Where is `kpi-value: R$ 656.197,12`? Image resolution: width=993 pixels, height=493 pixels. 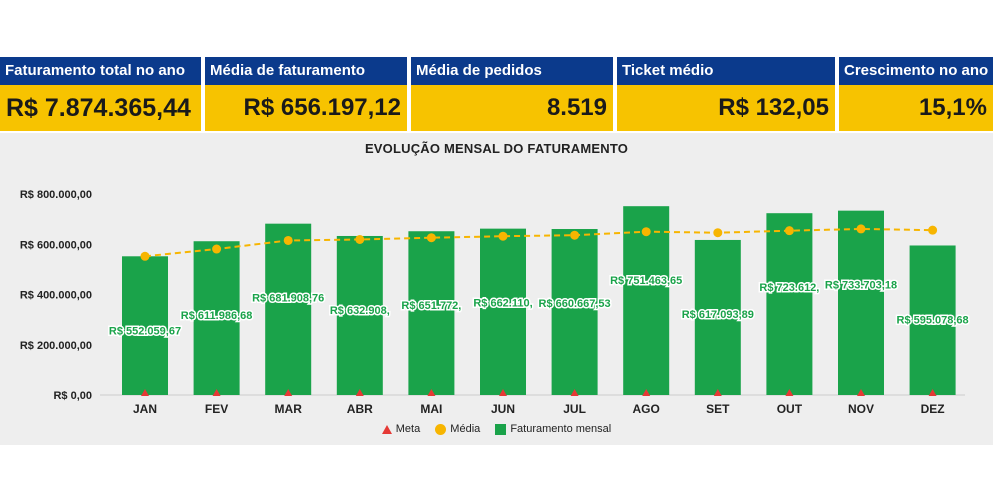 kpi-value: R$ 656.197,12 is located at coordinates (306, 108).